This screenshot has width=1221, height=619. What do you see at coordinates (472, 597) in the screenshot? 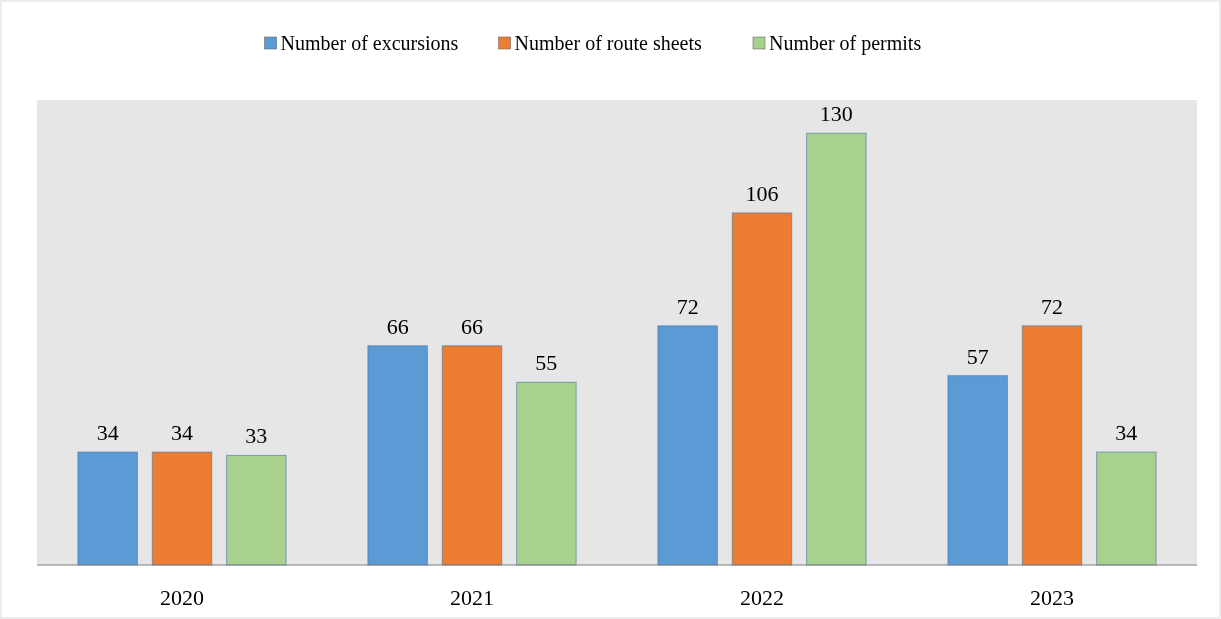
I see `x-tick-label: 2021` at bounding box center [472, 597].